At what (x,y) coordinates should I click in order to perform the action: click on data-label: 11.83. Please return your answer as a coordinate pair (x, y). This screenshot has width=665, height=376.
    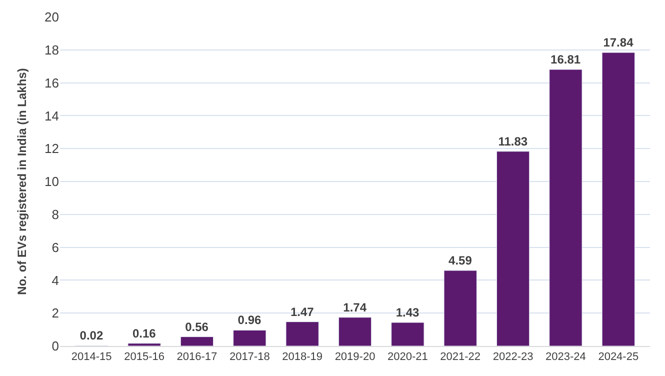
    Looking at the image, I should click on (513, 141).